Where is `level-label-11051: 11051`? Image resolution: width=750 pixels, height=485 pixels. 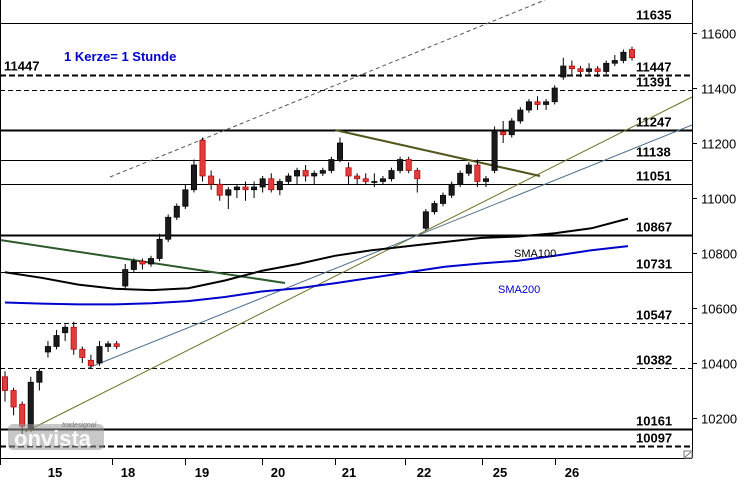
level-label-11051: 11051 is located at coordinates (653, 176).